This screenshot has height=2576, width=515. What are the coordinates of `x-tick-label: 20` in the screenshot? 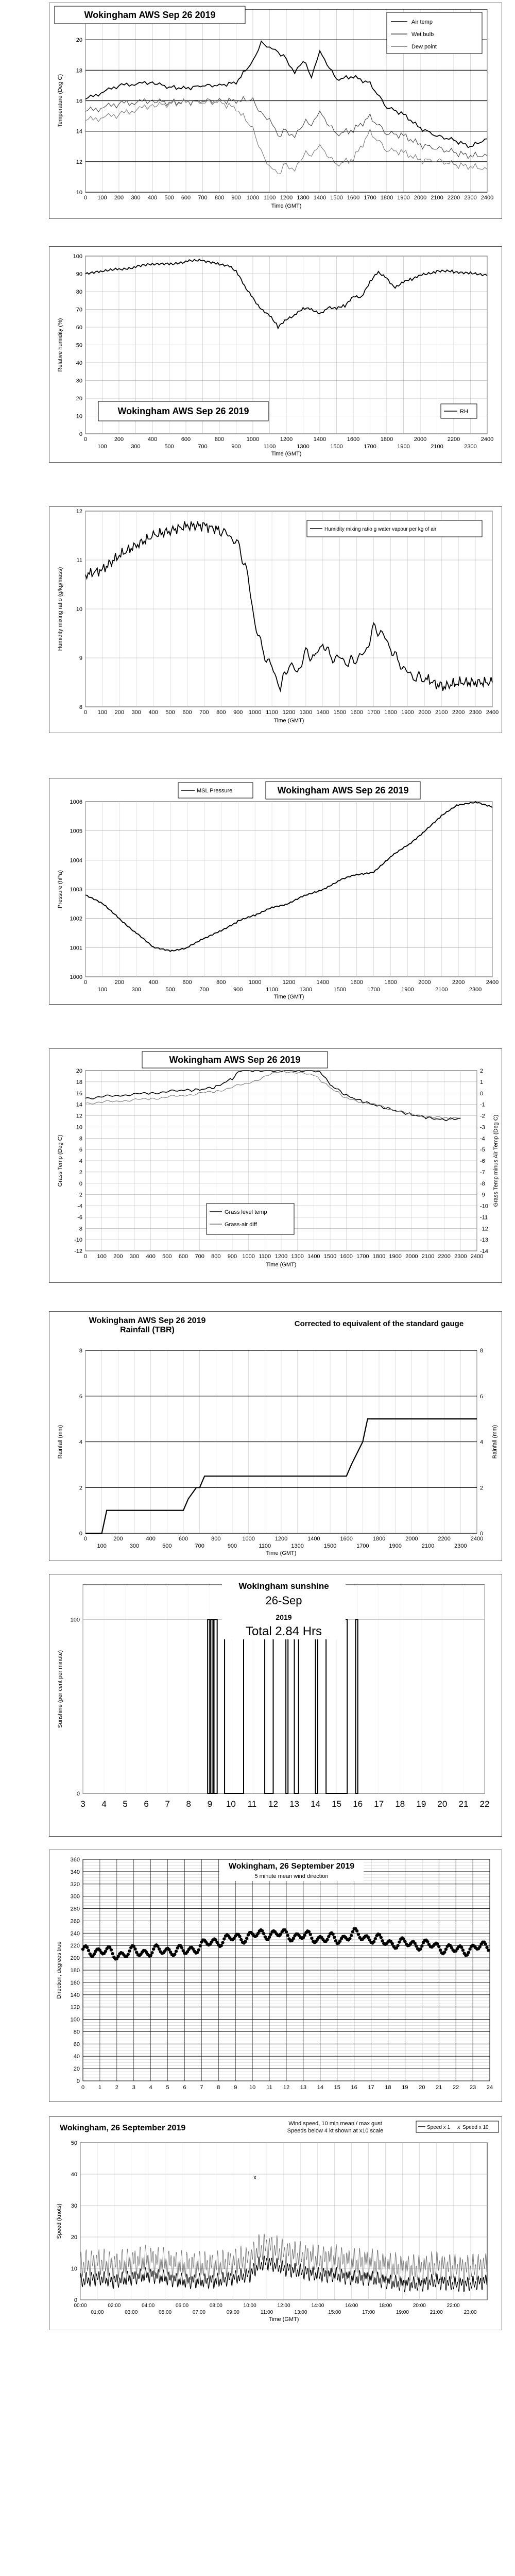 It's located at (442, 1804).